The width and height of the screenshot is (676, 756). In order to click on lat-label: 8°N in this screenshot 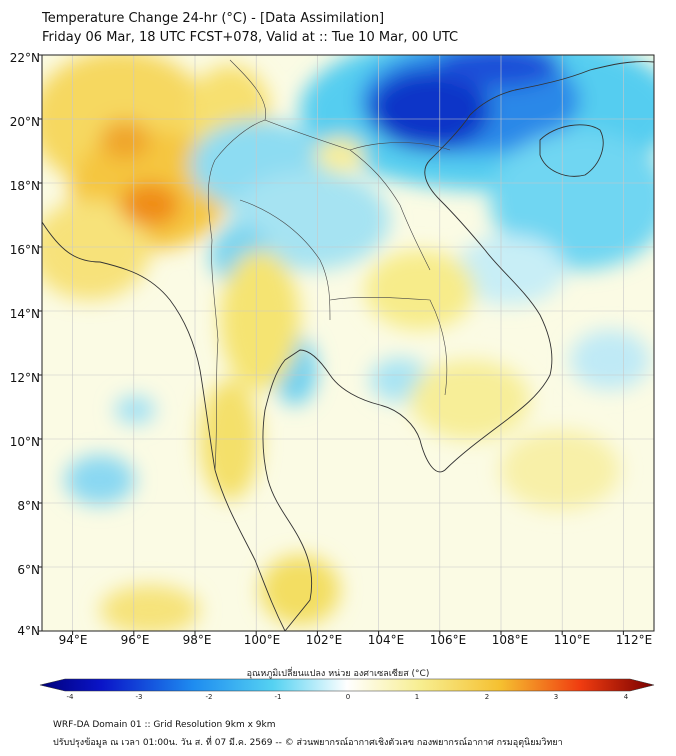, I will do `click(28, 506)`.